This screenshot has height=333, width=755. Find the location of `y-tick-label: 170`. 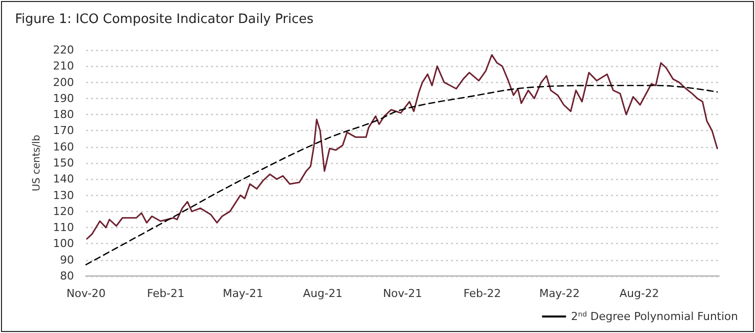

y-tick-label: 170 is located at coordinates (63, 131).